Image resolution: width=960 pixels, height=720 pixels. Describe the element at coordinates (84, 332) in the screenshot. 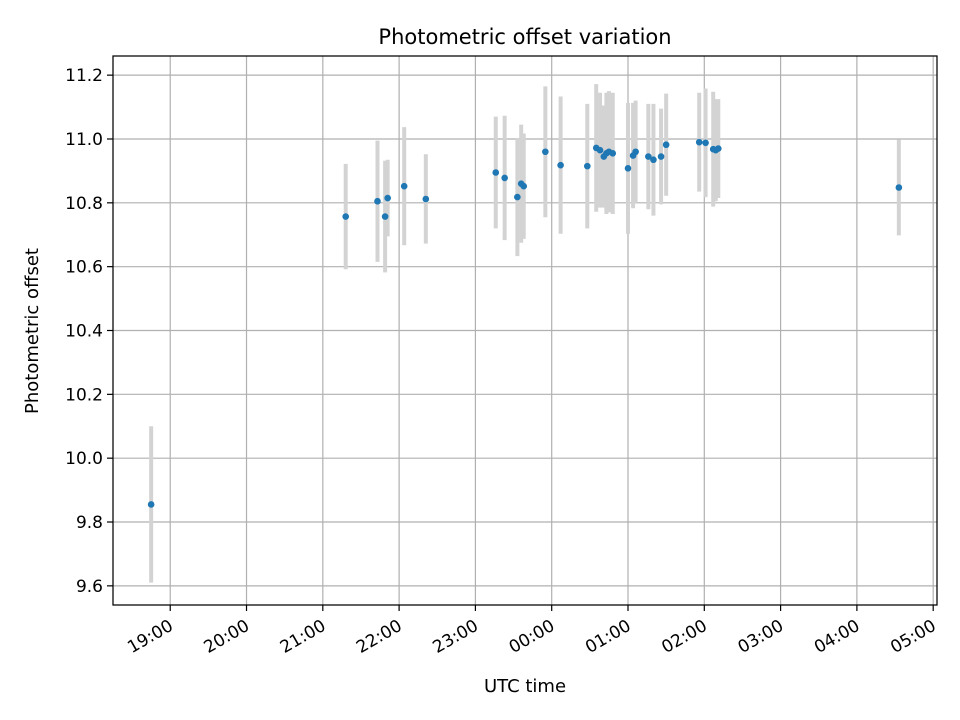

I see `y-tick-label: 10.4` at that location.